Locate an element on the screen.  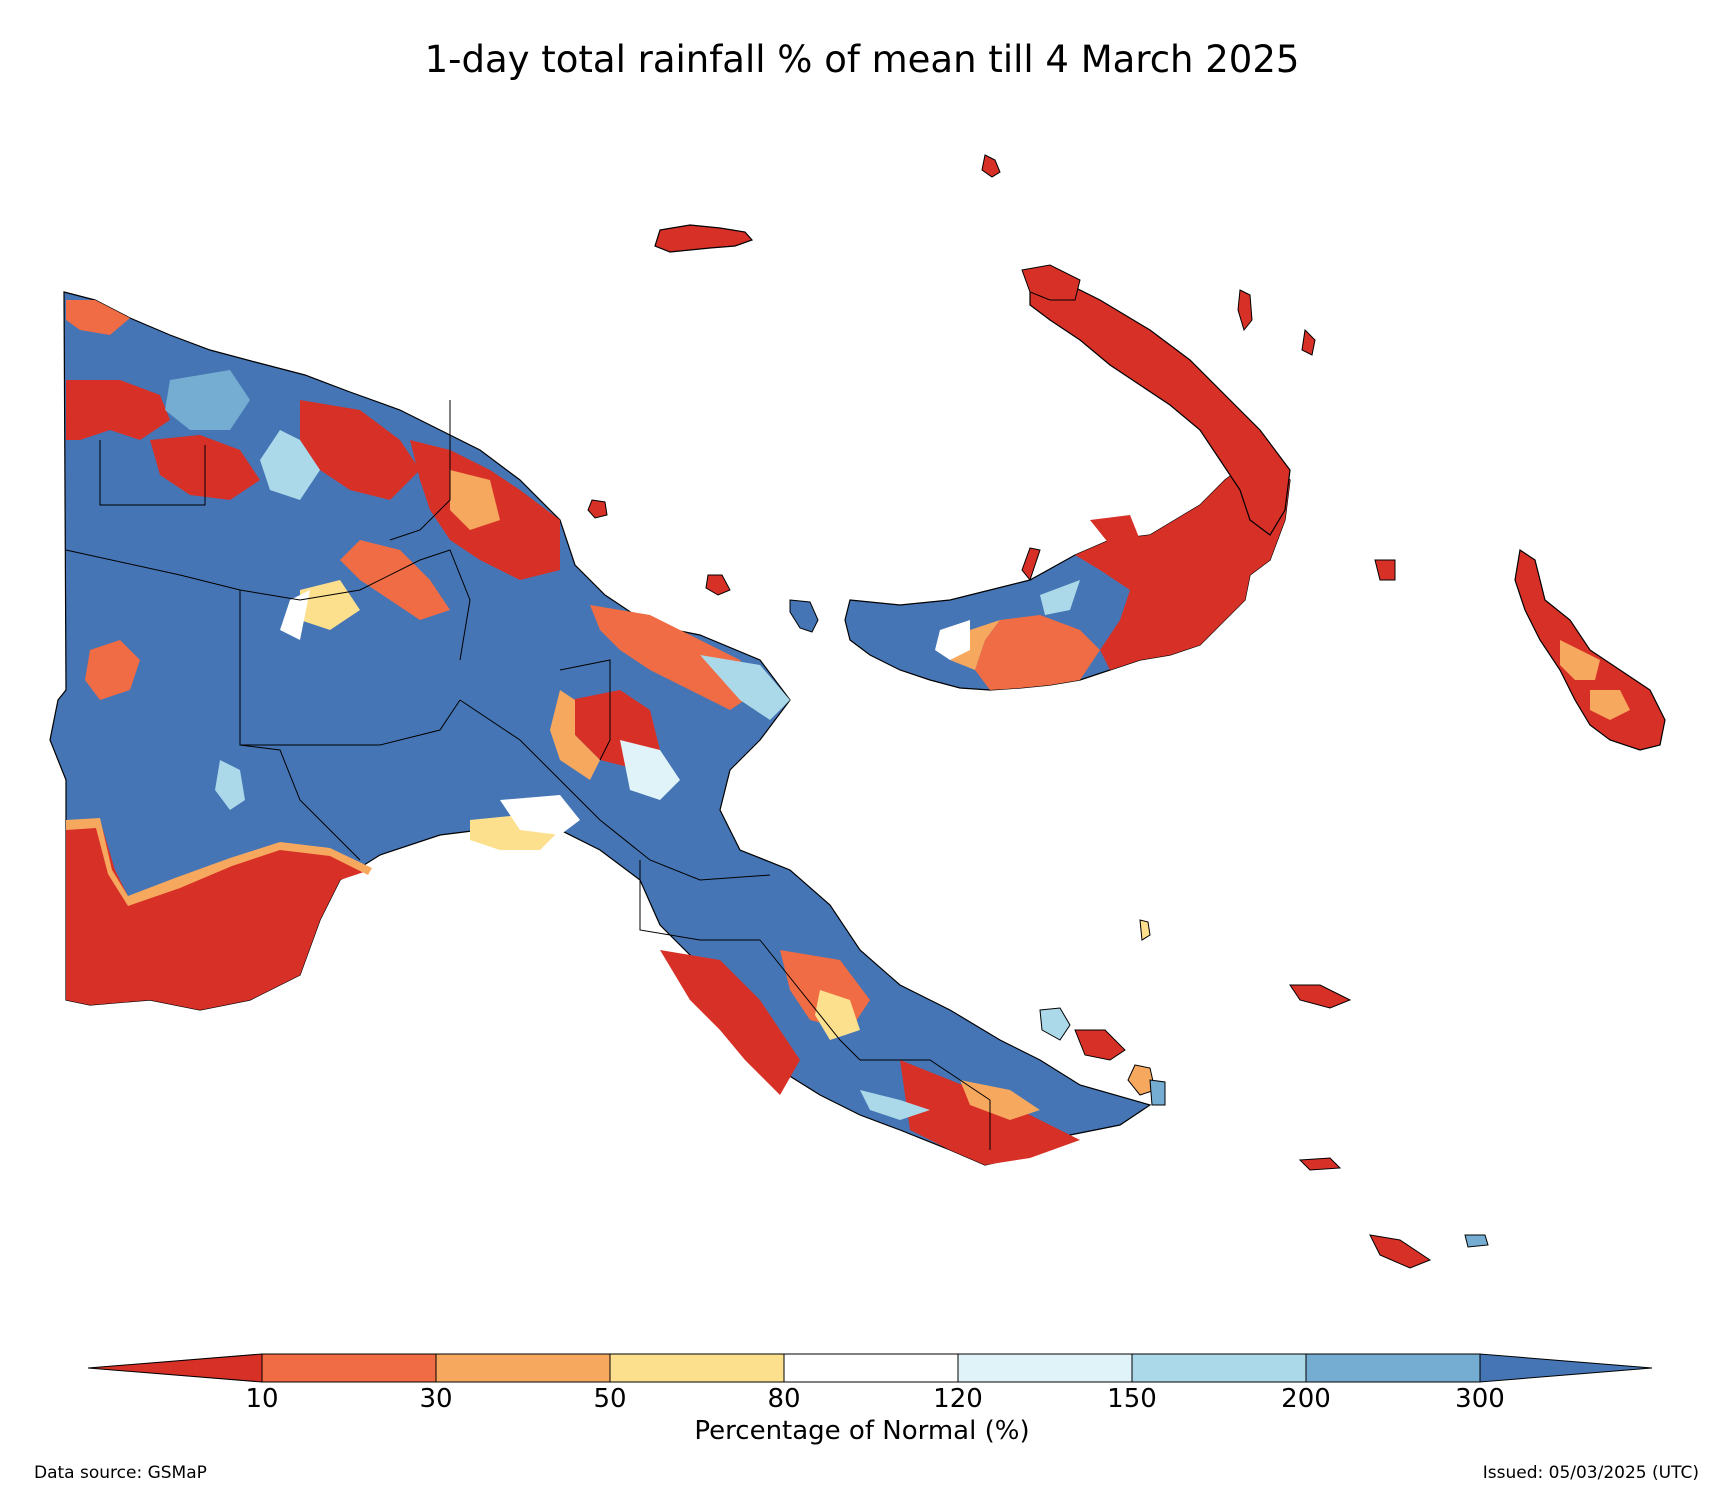
bougainville is located at coordinates (1590, 649).